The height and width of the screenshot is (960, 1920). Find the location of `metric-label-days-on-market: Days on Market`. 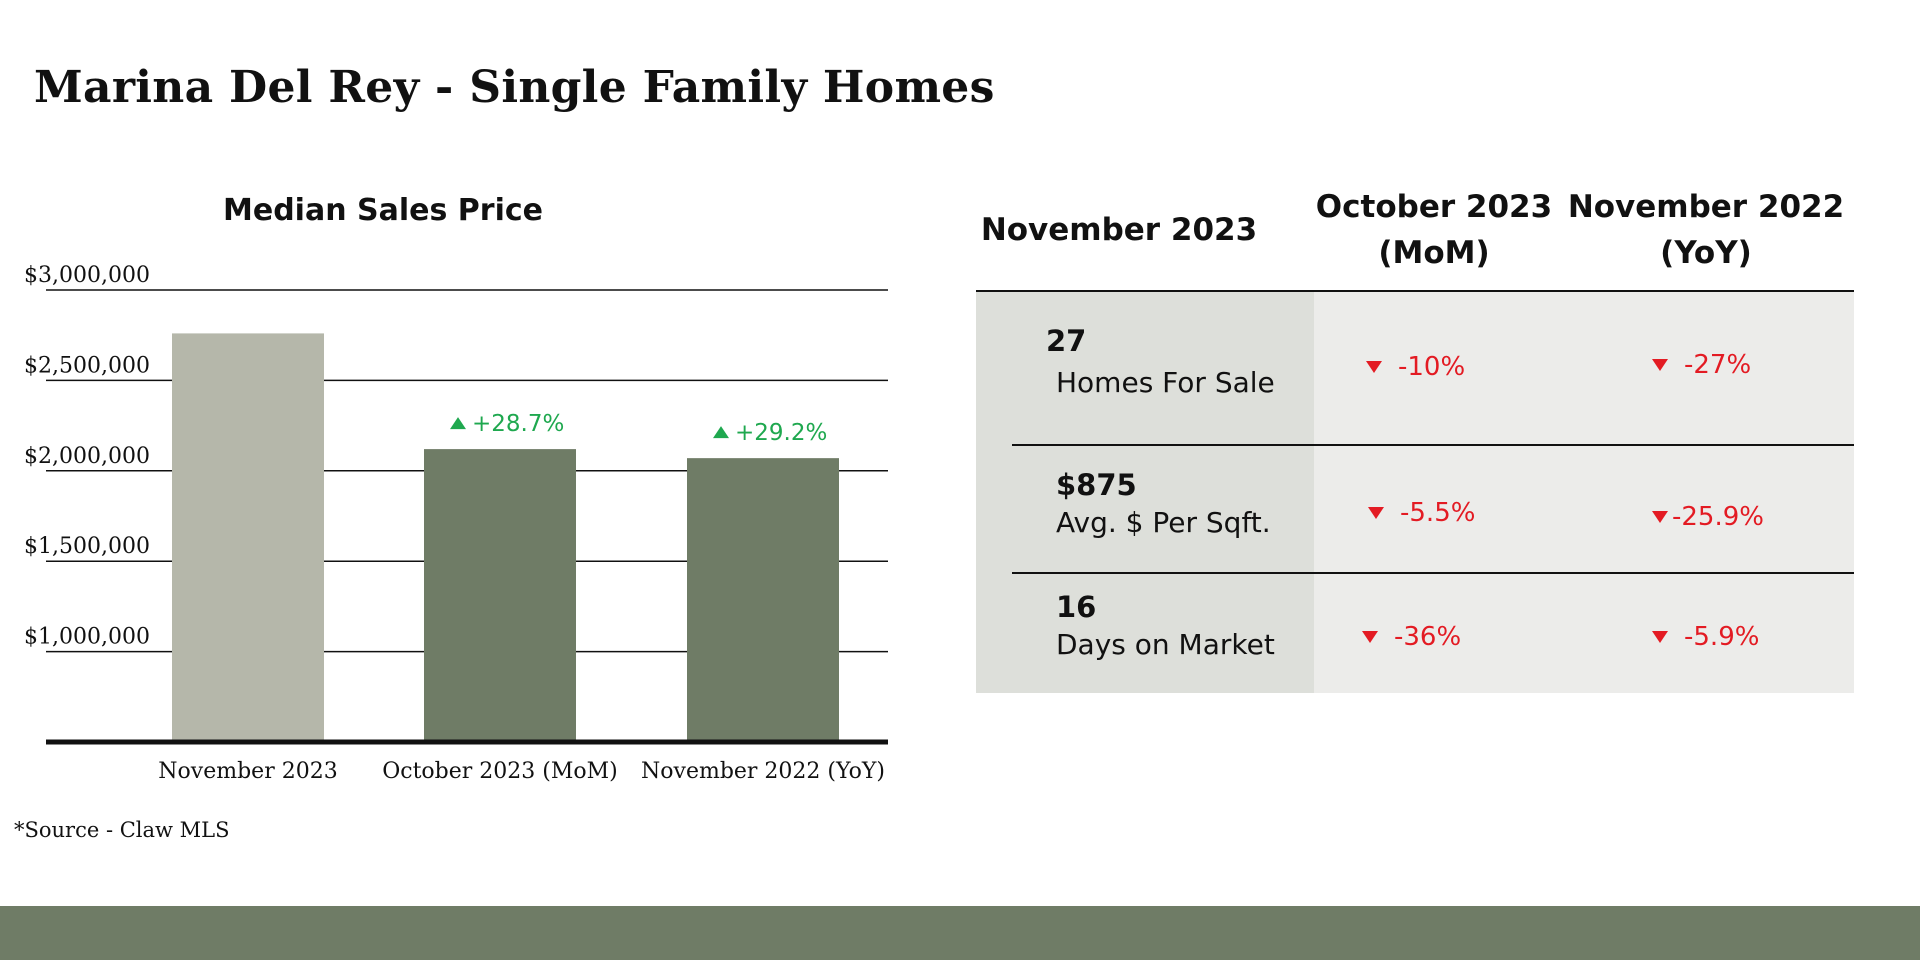

metric-label-days-on-market: Days on Market is located at coordinates (1165, 644).